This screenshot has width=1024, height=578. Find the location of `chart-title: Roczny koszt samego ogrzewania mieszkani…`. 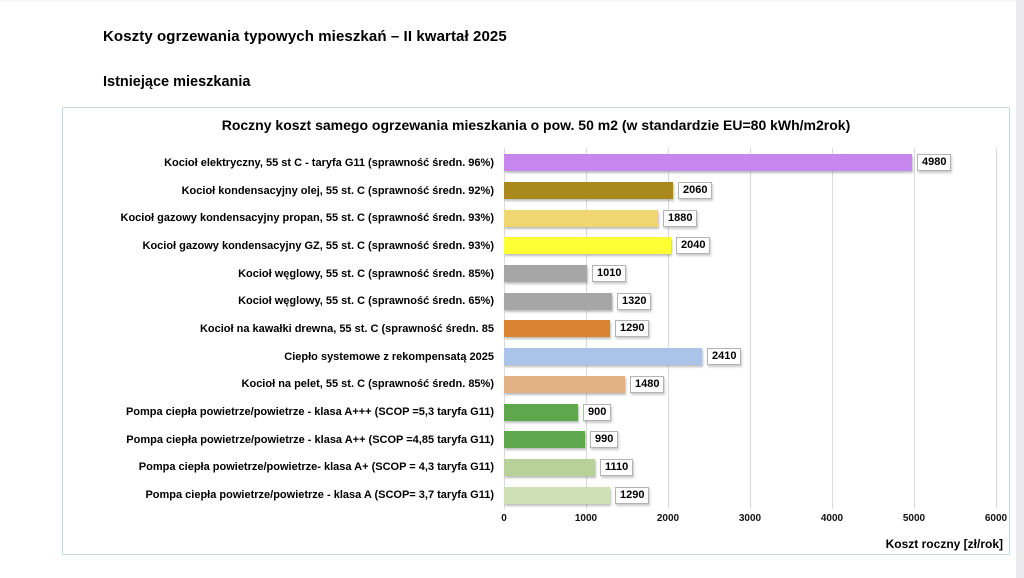

chart-title: Roczny koszt samego ogrzewania mieszkani… is located at coordinates (536, 125).